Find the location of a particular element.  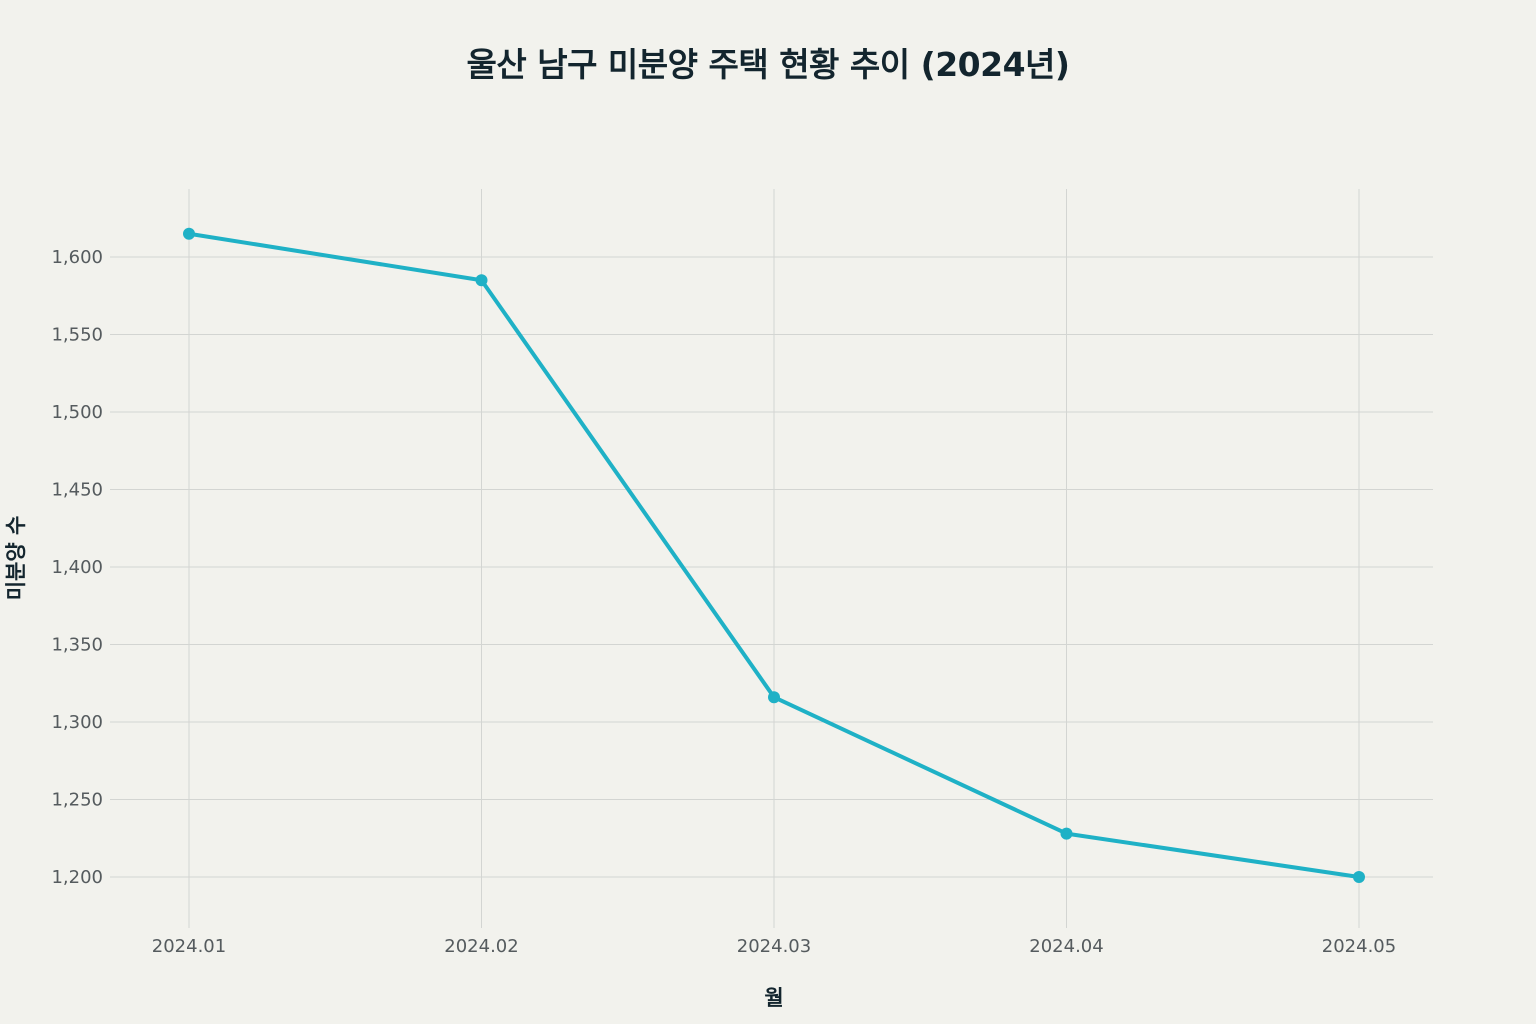

x-tick-label: 2024.02 is located at coordinates (481, 946).